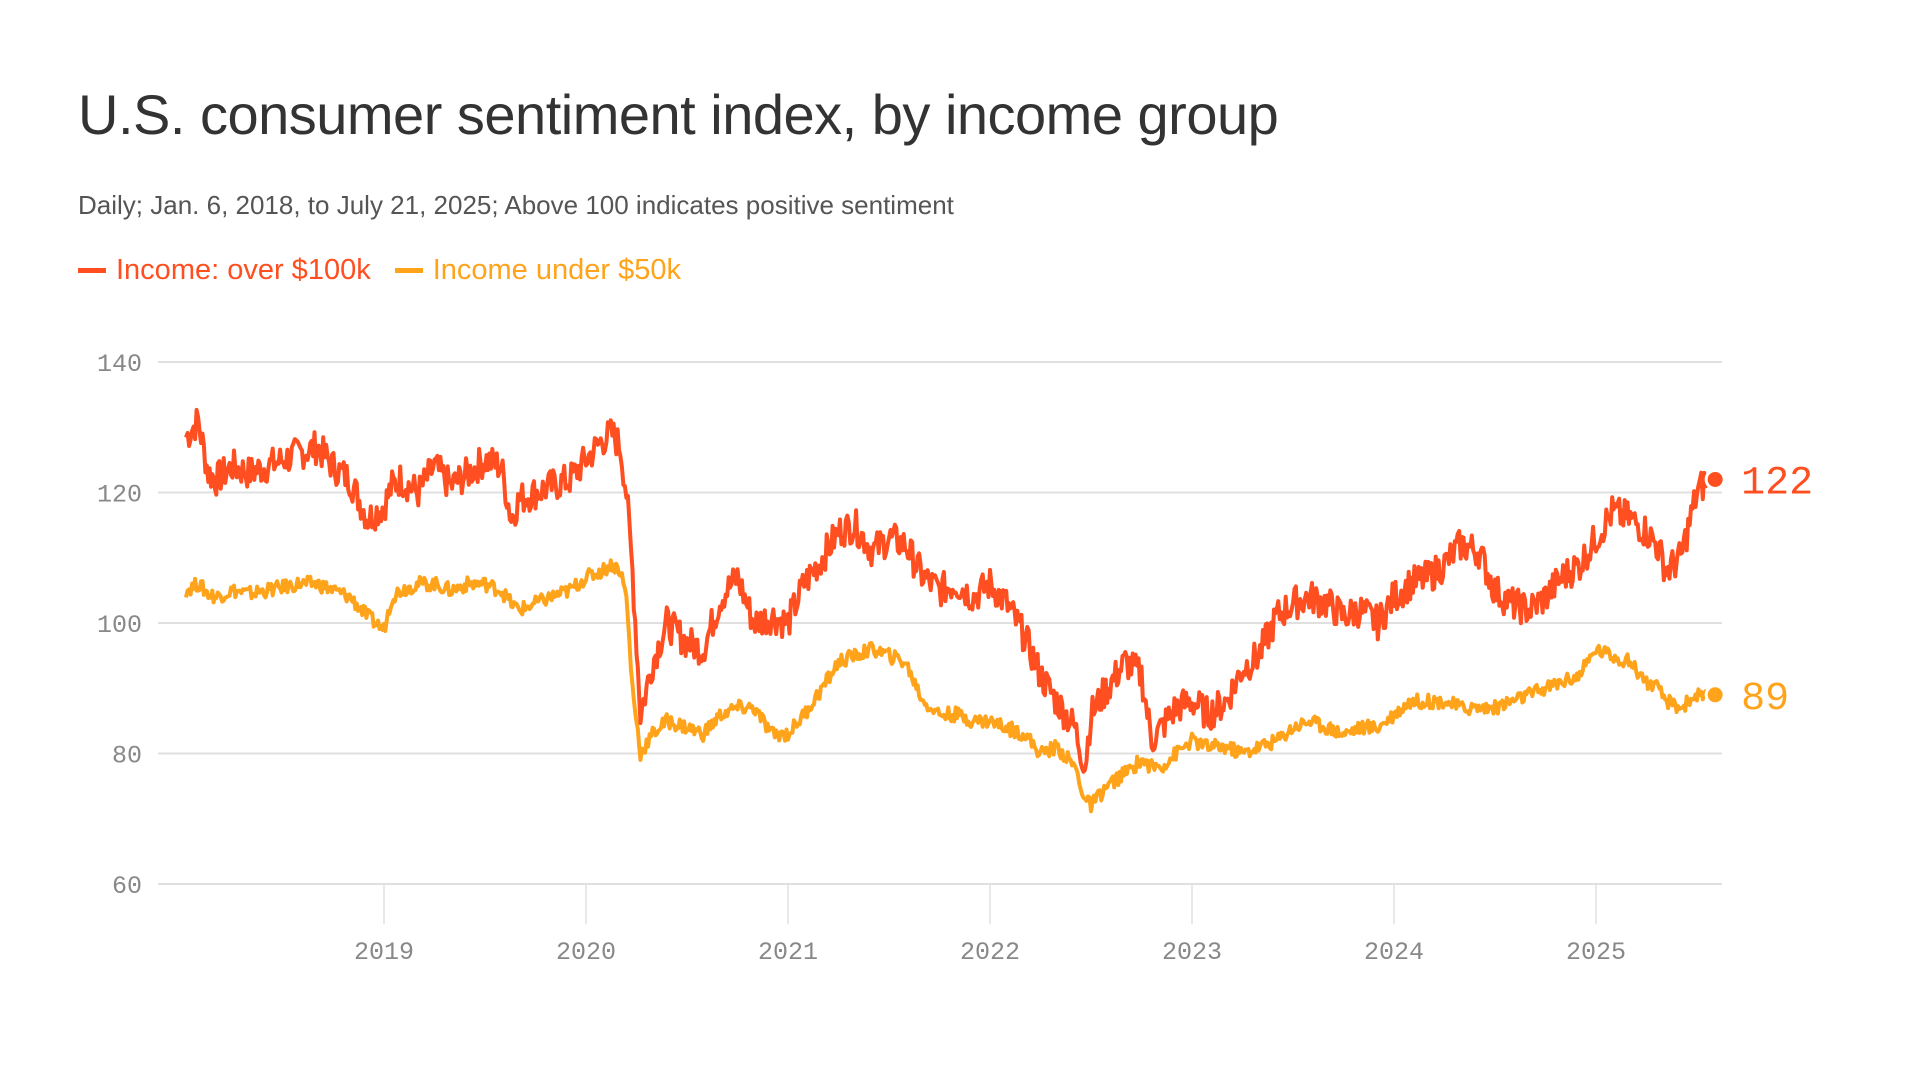 This screenshot has width=1920, height=1080. Describe the element at coordinates (990, 952) in the screenshot. I see `x-tick-label: 2022` at that location.